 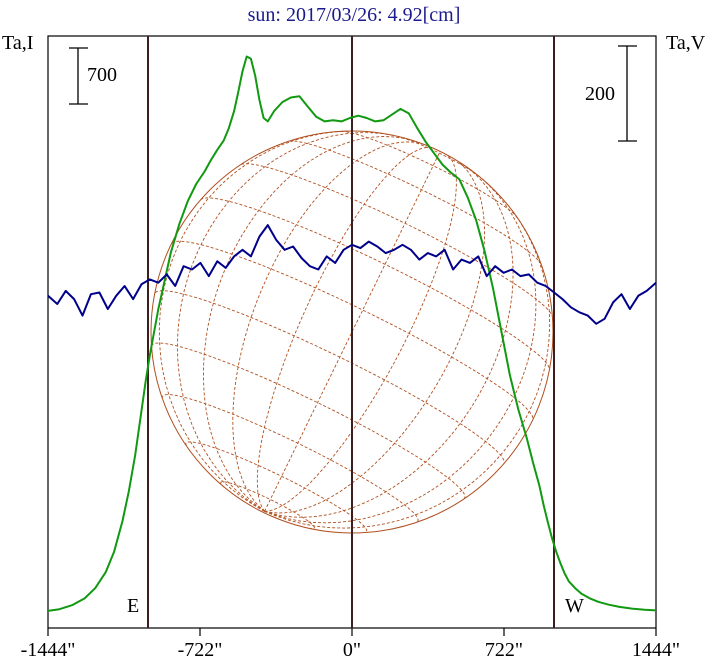 I want to click on right-axis-label: Ta,V, so click(x=686, y=43).